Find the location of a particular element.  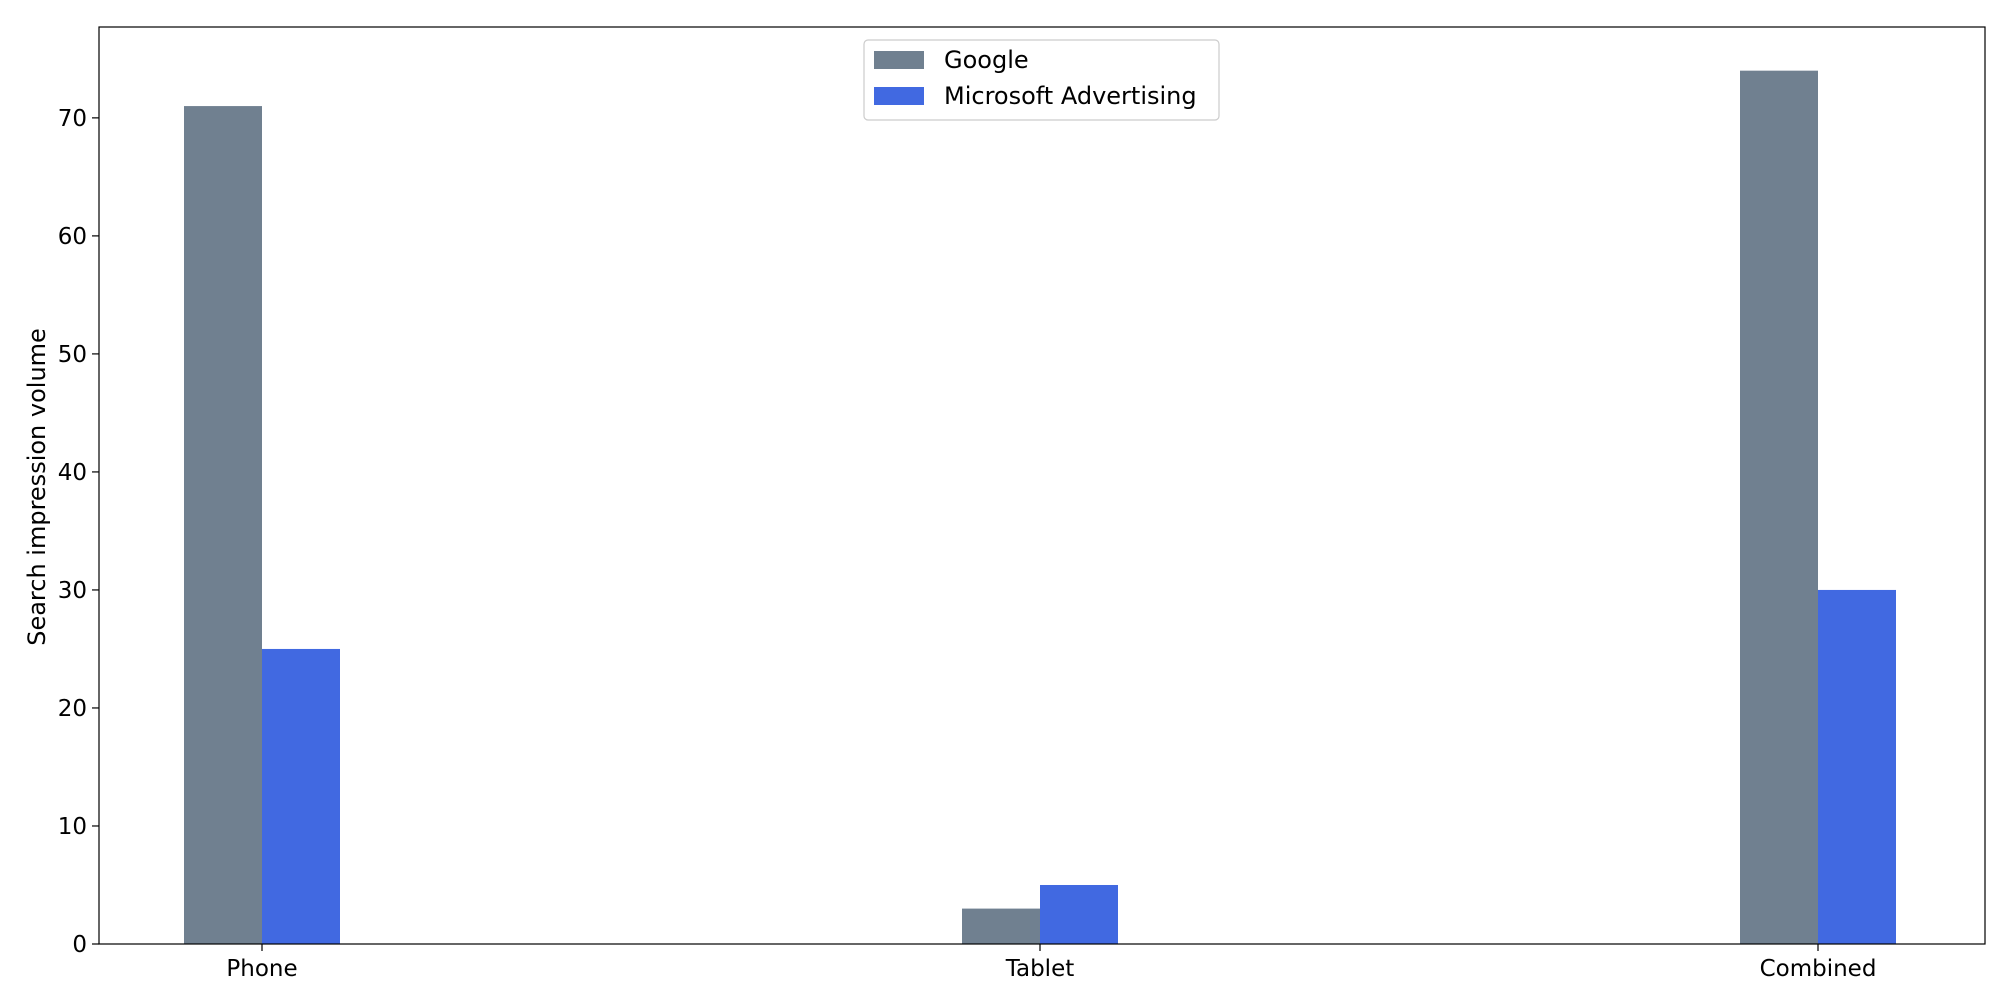

x-tick-label: Tablet is located at coordinates (1040, 969).